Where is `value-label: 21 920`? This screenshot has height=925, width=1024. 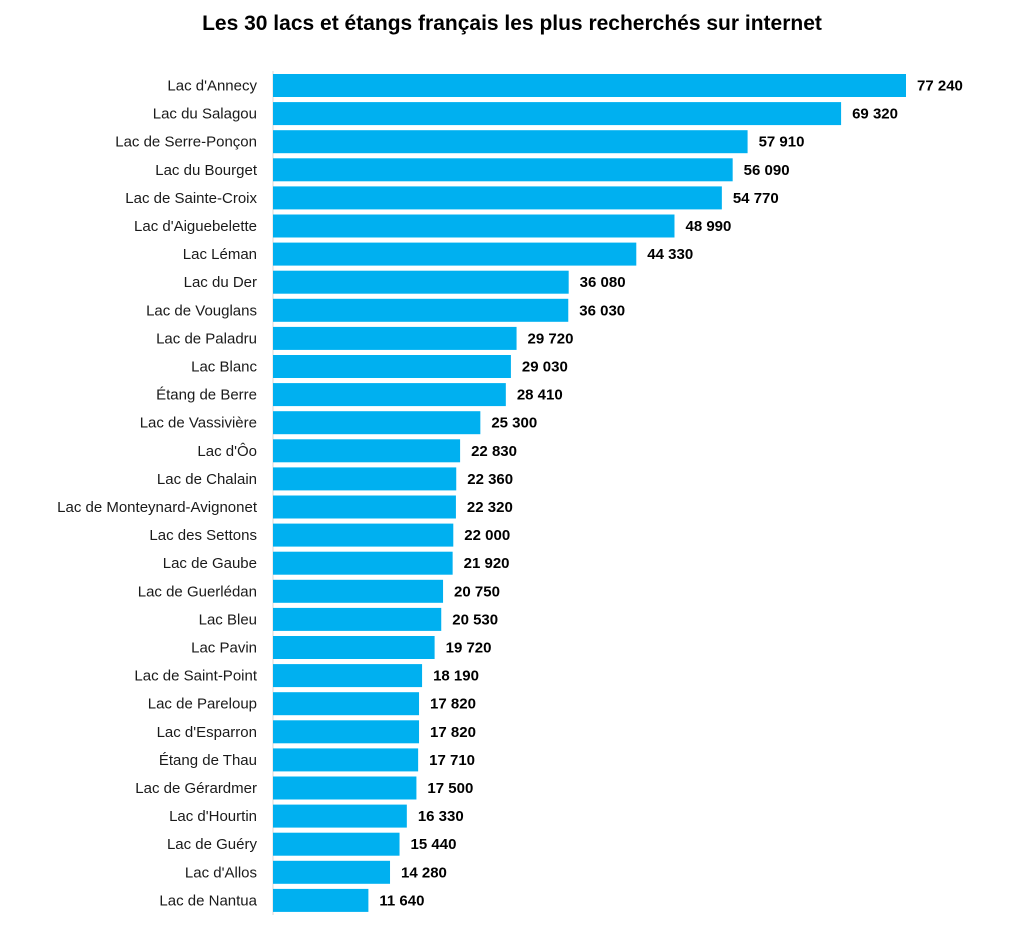
value-label: 21 920 is located at coordinates (487, 563).